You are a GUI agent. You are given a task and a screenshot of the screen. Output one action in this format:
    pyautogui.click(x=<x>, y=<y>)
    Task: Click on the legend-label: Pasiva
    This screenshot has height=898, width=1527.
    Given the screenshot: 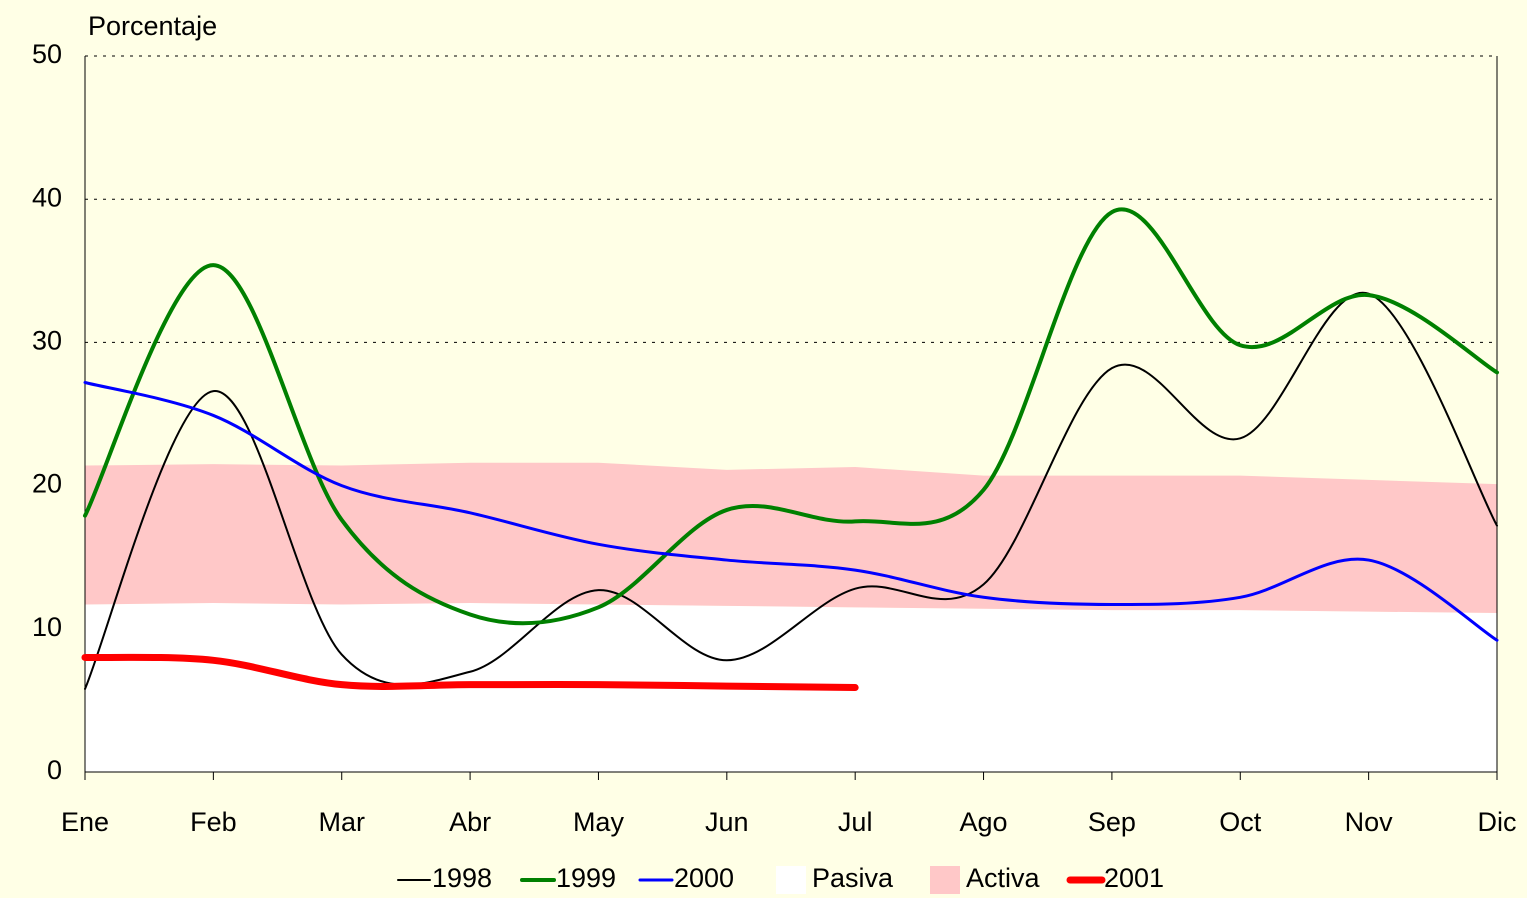 What is the action you would take?
    pyautogui.click(x=853, y=878)
    